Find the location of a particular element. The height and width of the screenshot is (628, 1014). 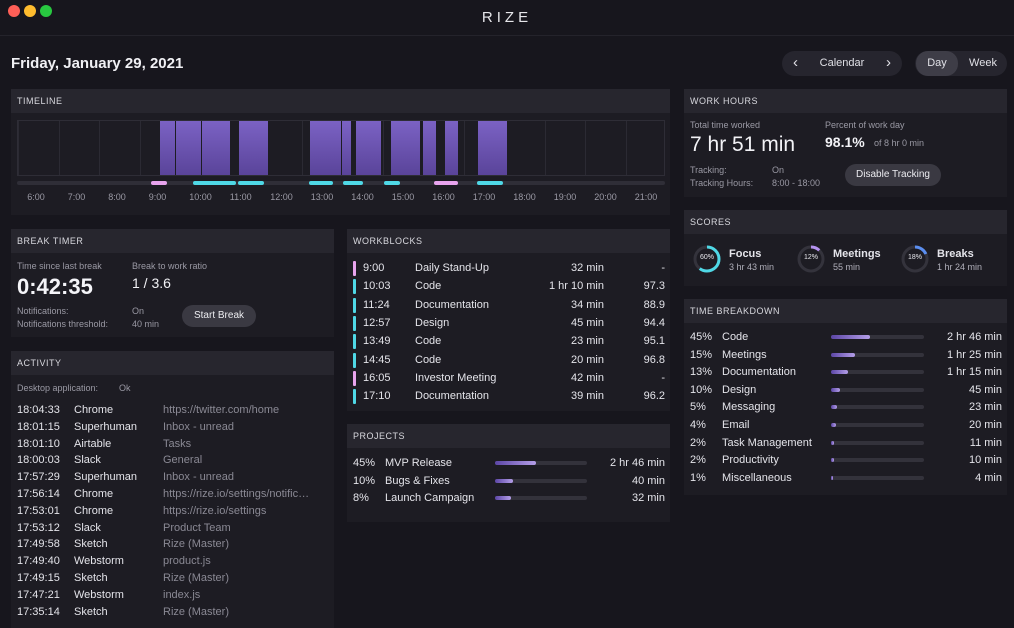

score-ring-fill is located at coordinates (915, 259).